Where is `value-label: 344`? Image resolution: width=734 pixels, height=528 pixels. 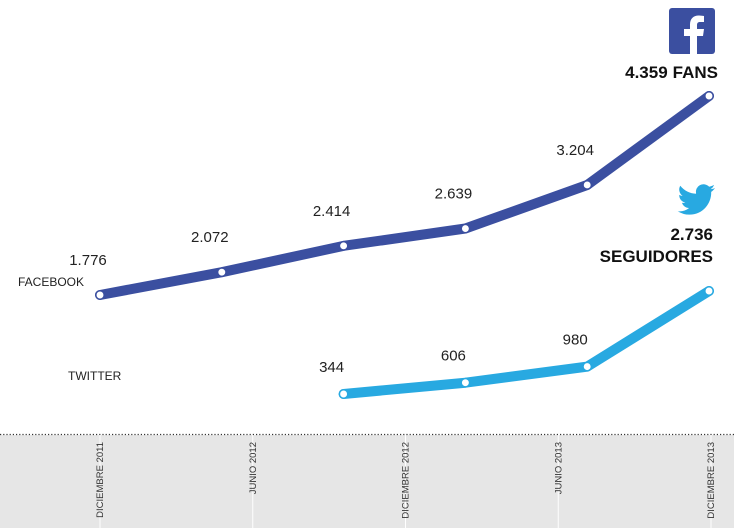 value-label: 344 is located at coordinates (331, 367).